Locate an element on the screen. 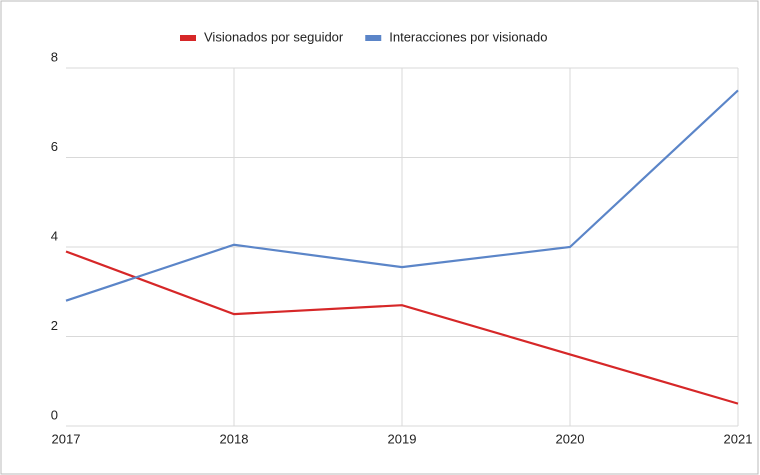  x-tick-label: 2018 is located at coordinates (234, 438).